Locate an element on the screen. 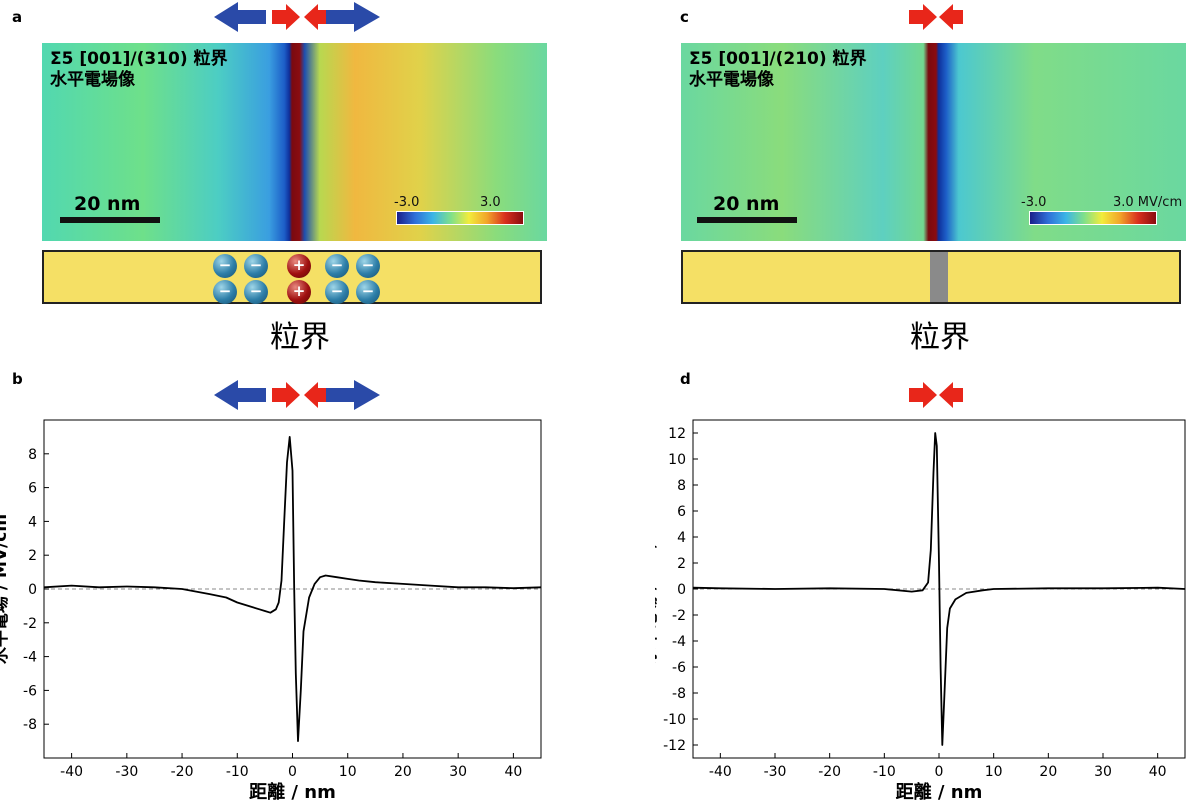  field-arrows-a is located at coordinates (297, 17).